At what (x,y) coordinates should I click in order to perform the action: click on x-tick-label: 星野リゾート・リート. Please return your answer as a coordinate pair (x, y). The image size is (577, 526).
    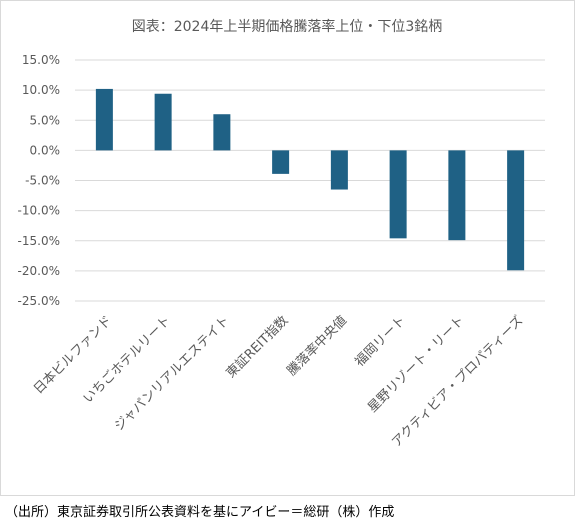
    Looking at the image, I should click on (416, 364).